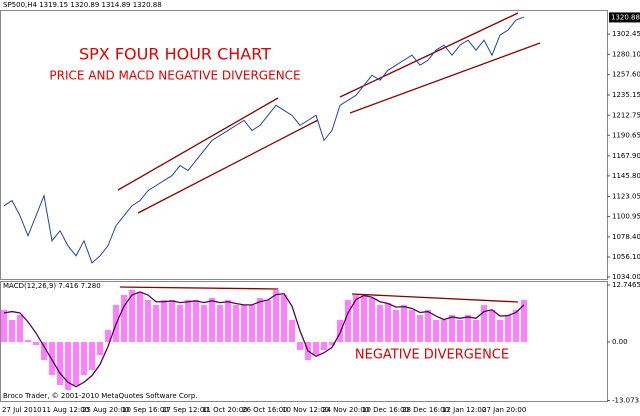 Image resolution: width=640 pixels, height=416 pixels. I want to click on price-marker, so click(624, 17).